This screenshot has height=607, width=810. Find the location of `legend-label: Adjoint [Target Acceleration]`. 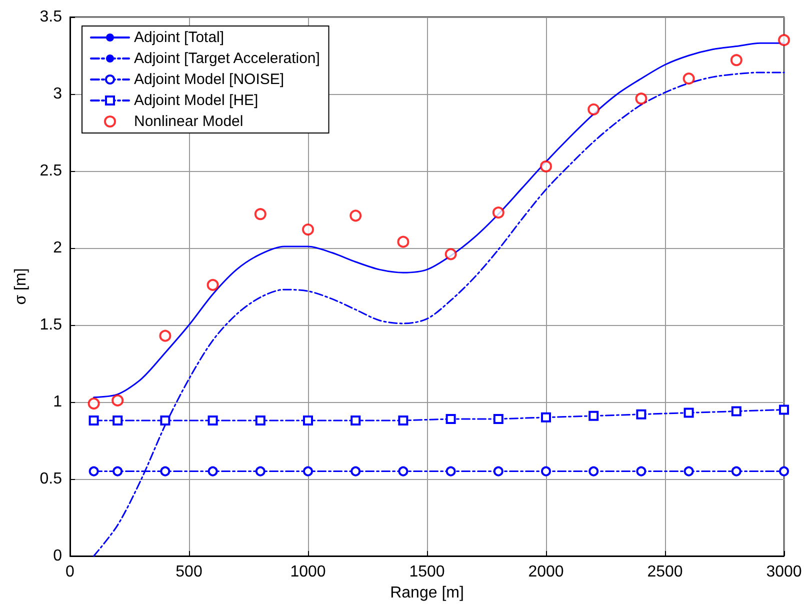

legend-label: Adjoint [Target Acceleration] is located at coordinates (227, 58).